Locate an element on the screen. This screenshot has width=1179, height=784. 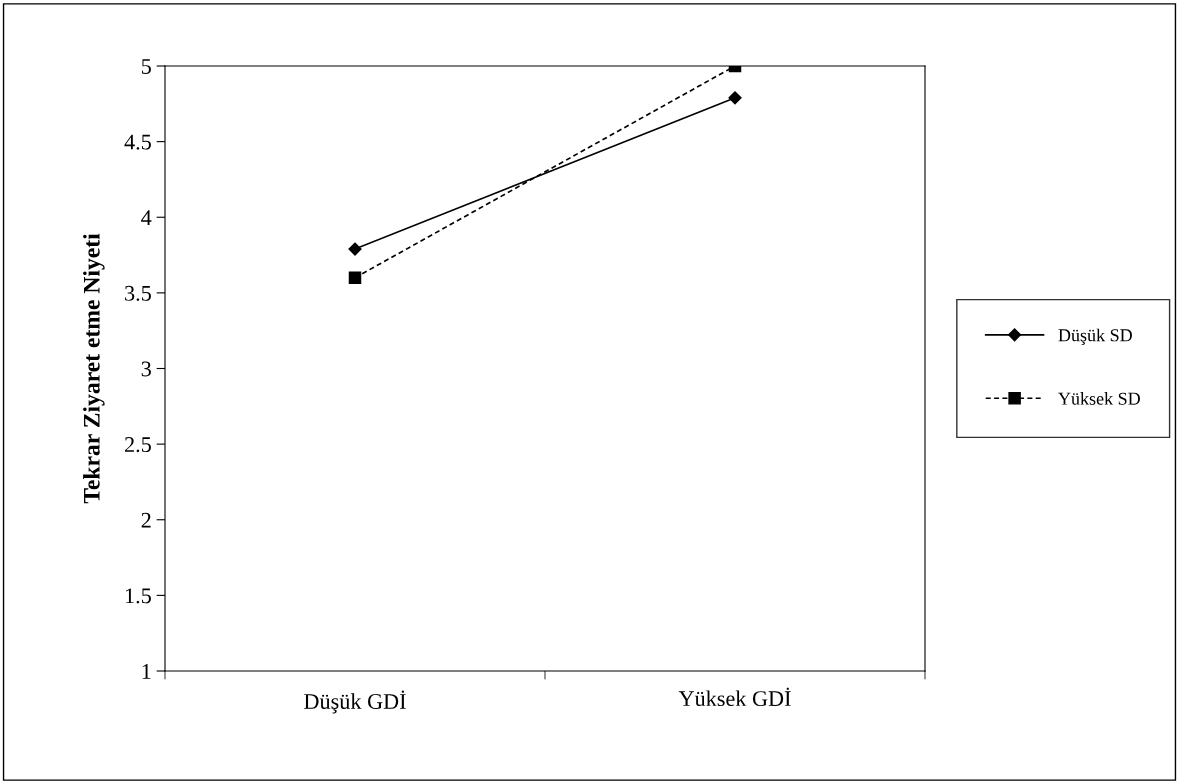
y-tick-label: 4.5 is located at coordinates (137, 142).